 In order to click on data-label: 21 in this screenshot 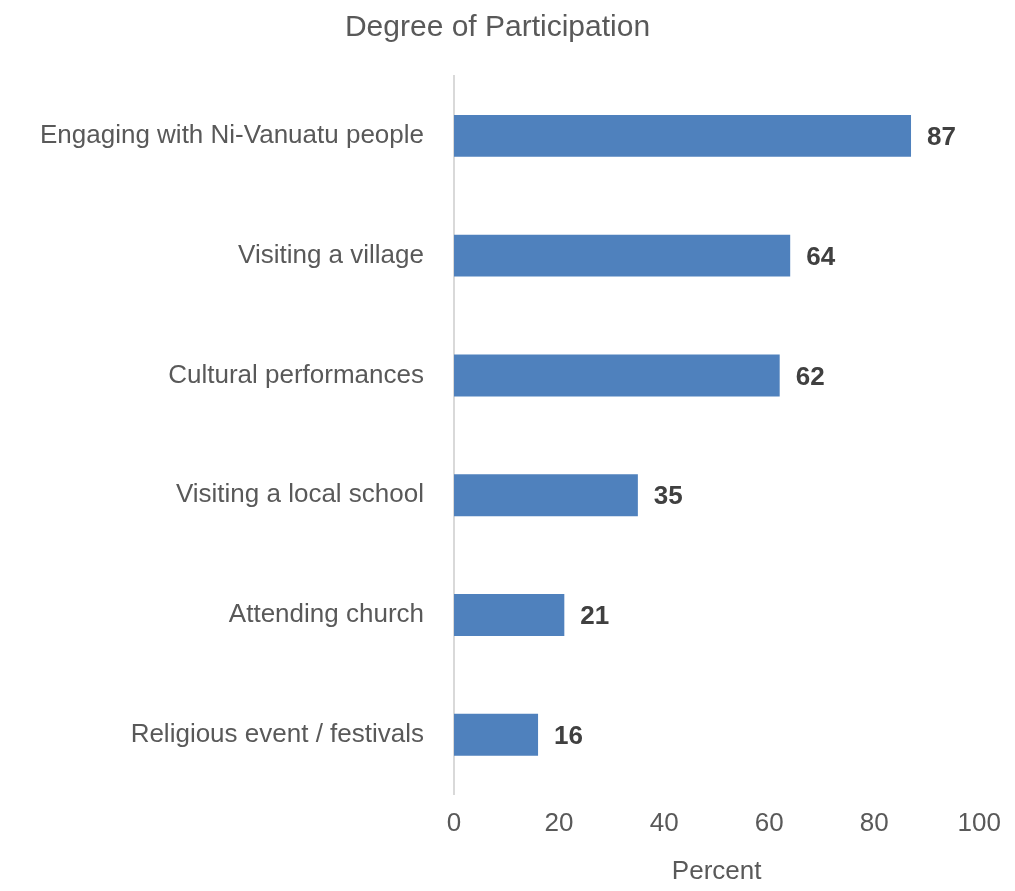, I will do `click(595, 615)`.